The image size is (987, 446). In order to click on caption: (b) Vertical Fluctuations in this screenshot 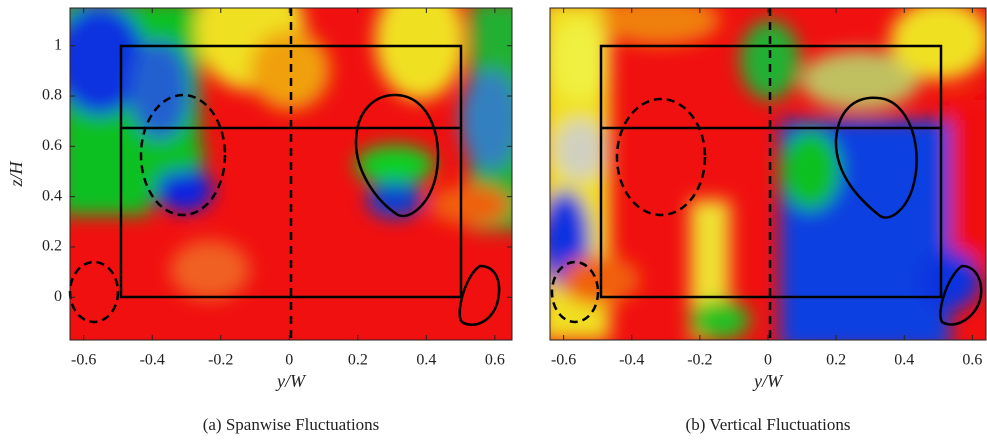, I will do `click(768, 424)`.